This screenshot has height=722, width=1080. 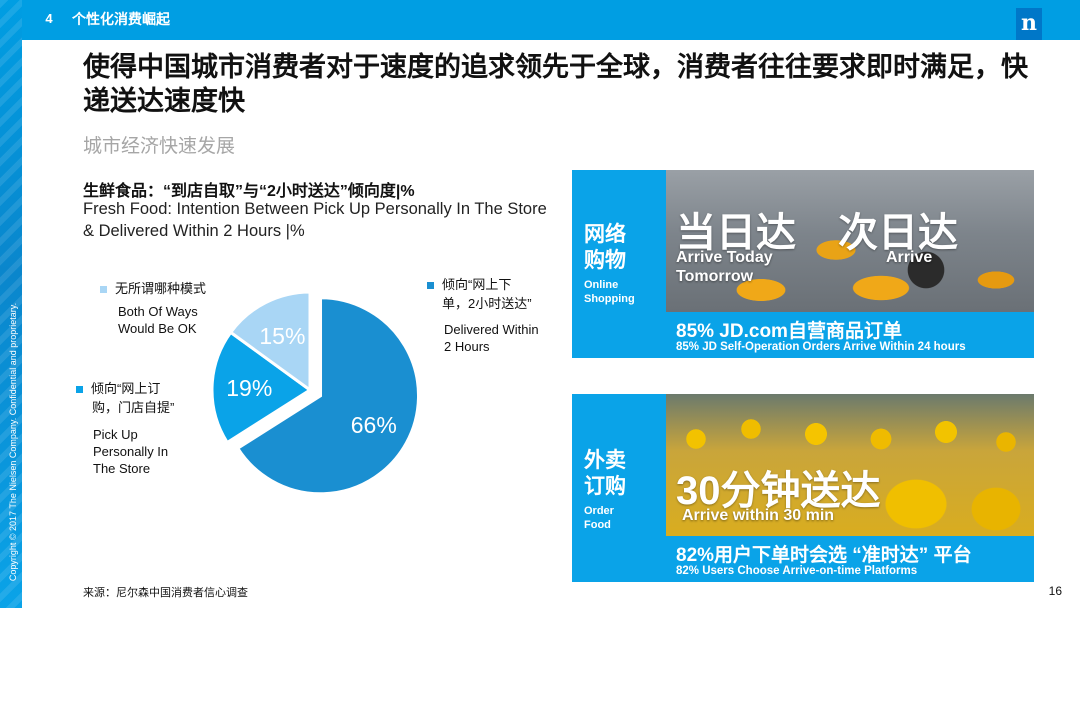 What do you see at coordinates (491, 329) in the screenshot?
I see `legend-delivered-en-line1: Delivered Within` at bounding box center [491, 329].